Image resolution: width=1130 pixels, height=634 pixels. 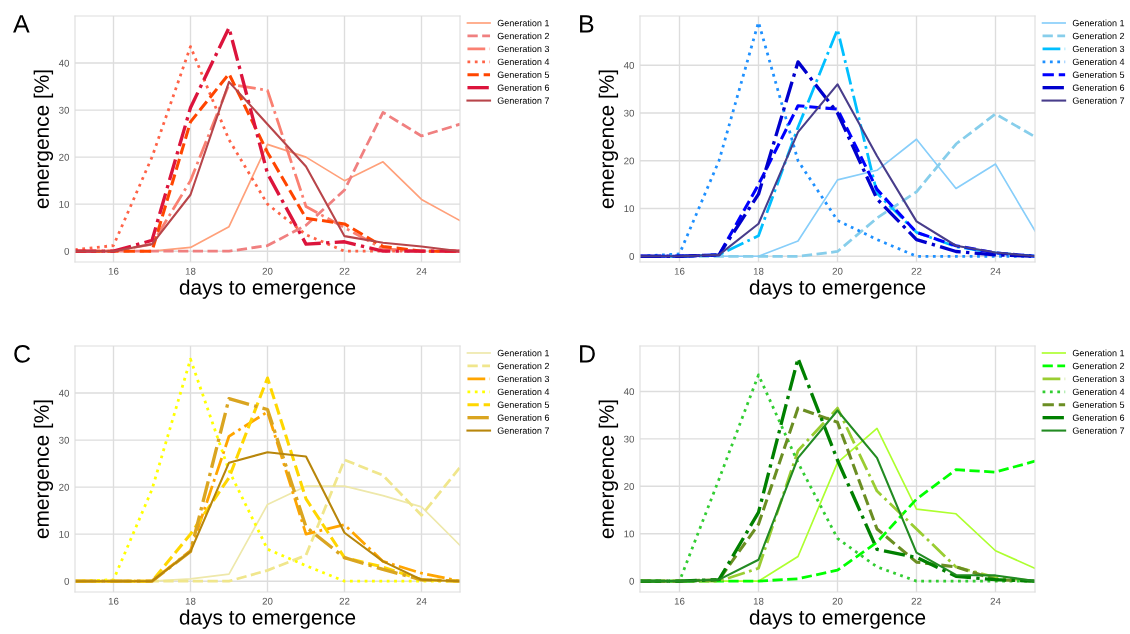 I want to click on chart-title: B, so click(x=587, y=24).